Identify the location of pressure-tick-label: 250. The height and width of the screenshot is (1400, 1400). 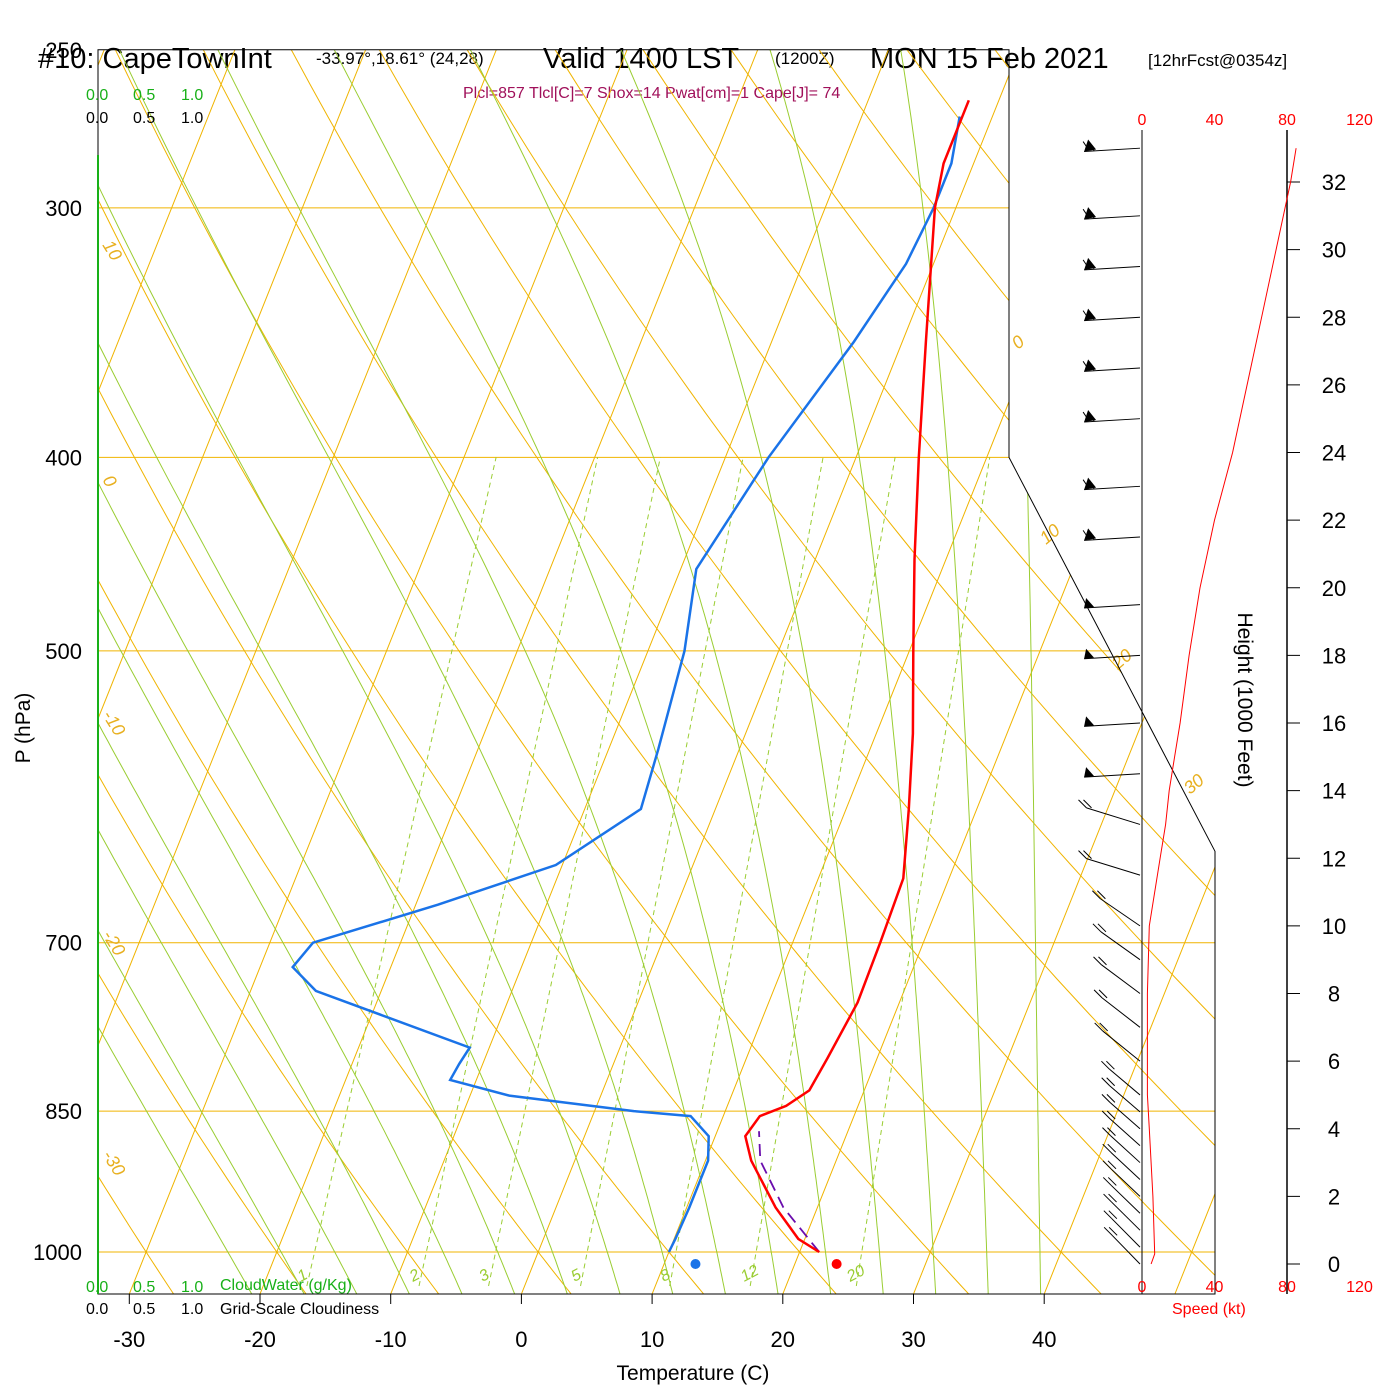
(63, 50).